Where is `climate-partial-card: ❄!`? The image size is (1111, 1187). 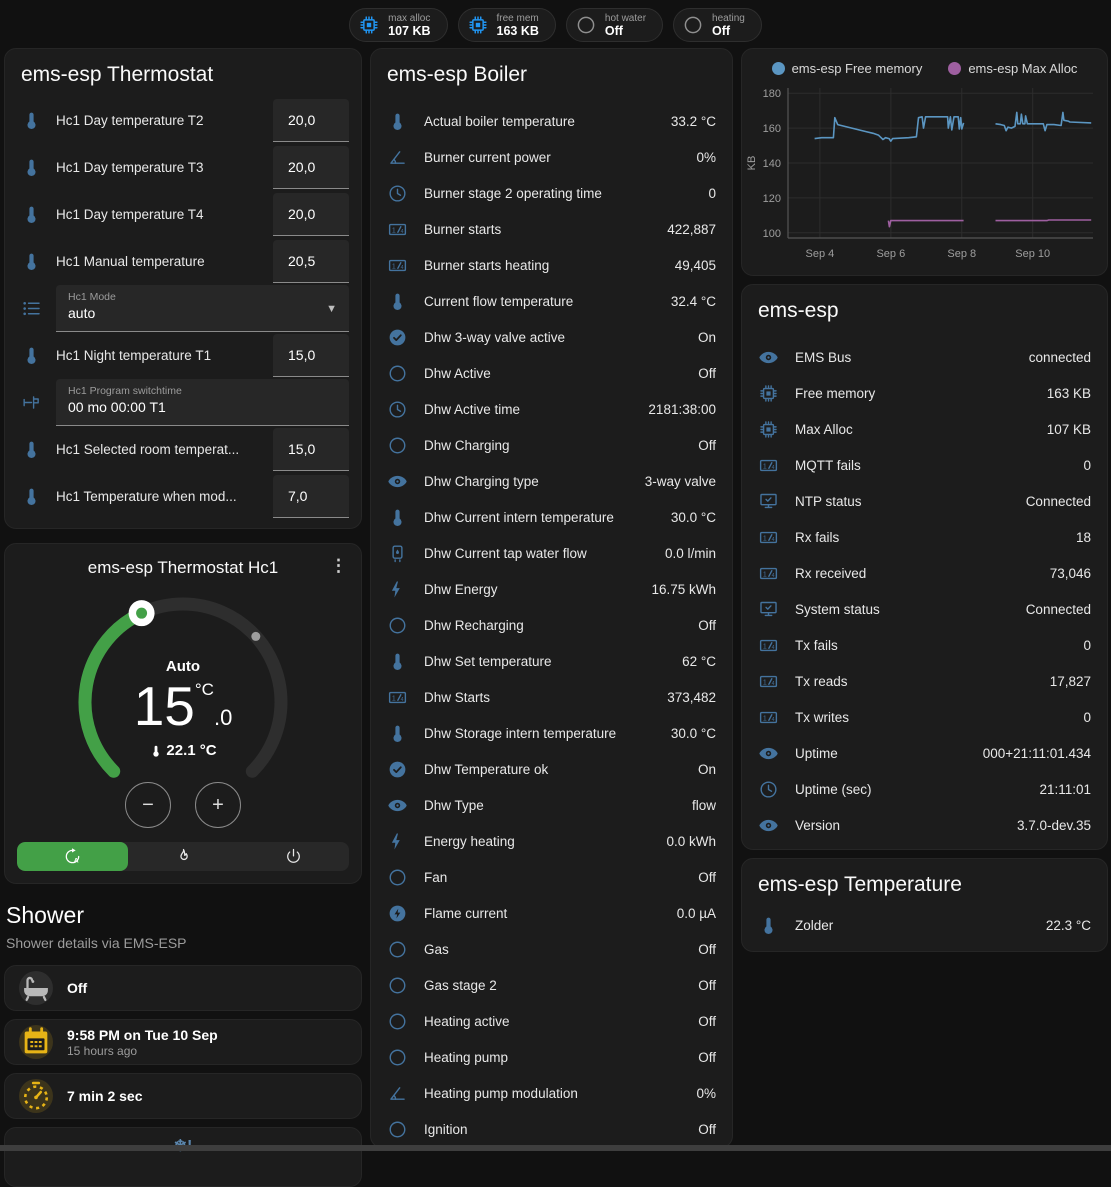 climate-partial-card: ❄! is located at coordinates (183, 1157).